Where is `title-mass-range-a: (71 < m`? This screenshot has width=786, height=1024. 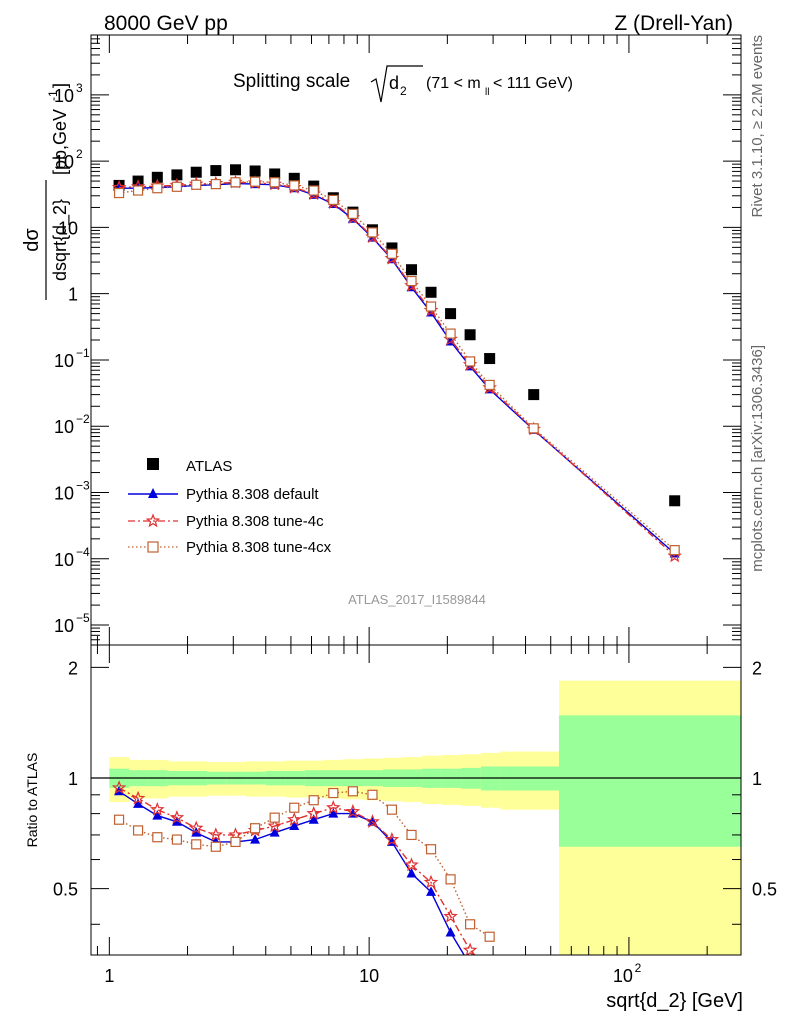
title-mass-range-a: (71 < m is located at coordinates (453, 83).